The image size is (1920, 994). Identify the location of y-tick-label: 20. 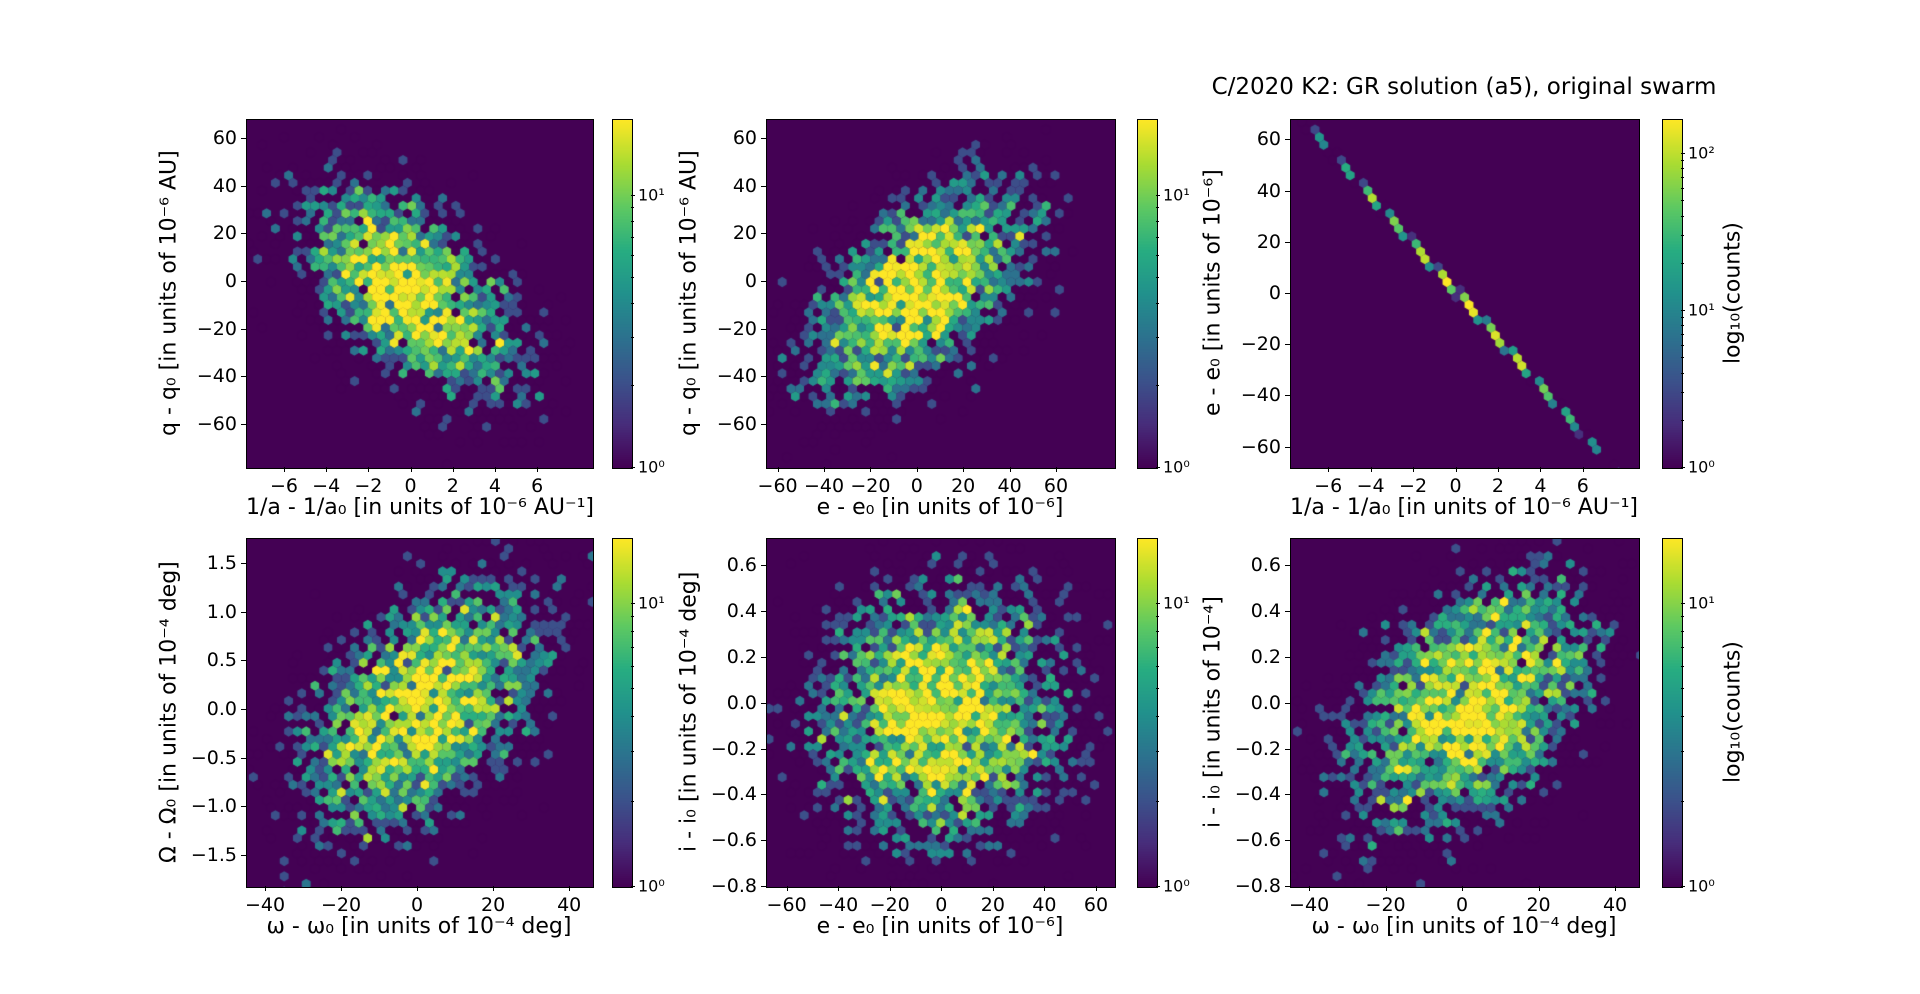
(224, 233).